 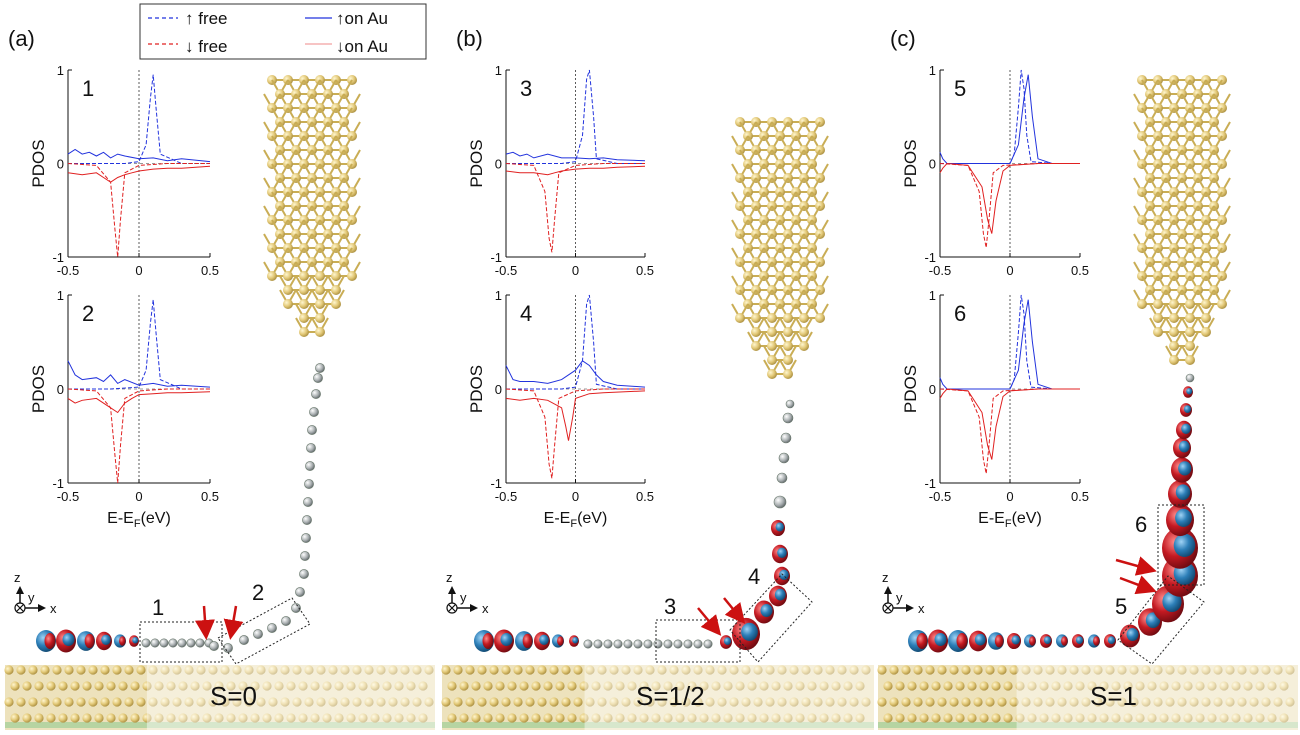 What do you see at coordinates (960, 88) in the screenshot?
I see `plot-index-label: 5` at bounding box center [960, 88].